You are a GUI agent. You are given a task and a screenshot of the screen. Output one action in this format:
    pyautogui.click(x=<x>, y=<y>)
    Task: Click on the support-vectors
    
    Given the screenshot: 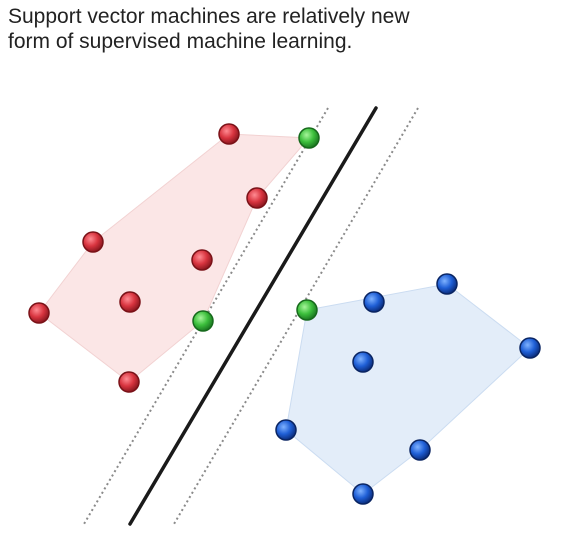 What is the action you would take?
    pyautogui.click(x=256, y=229)
    